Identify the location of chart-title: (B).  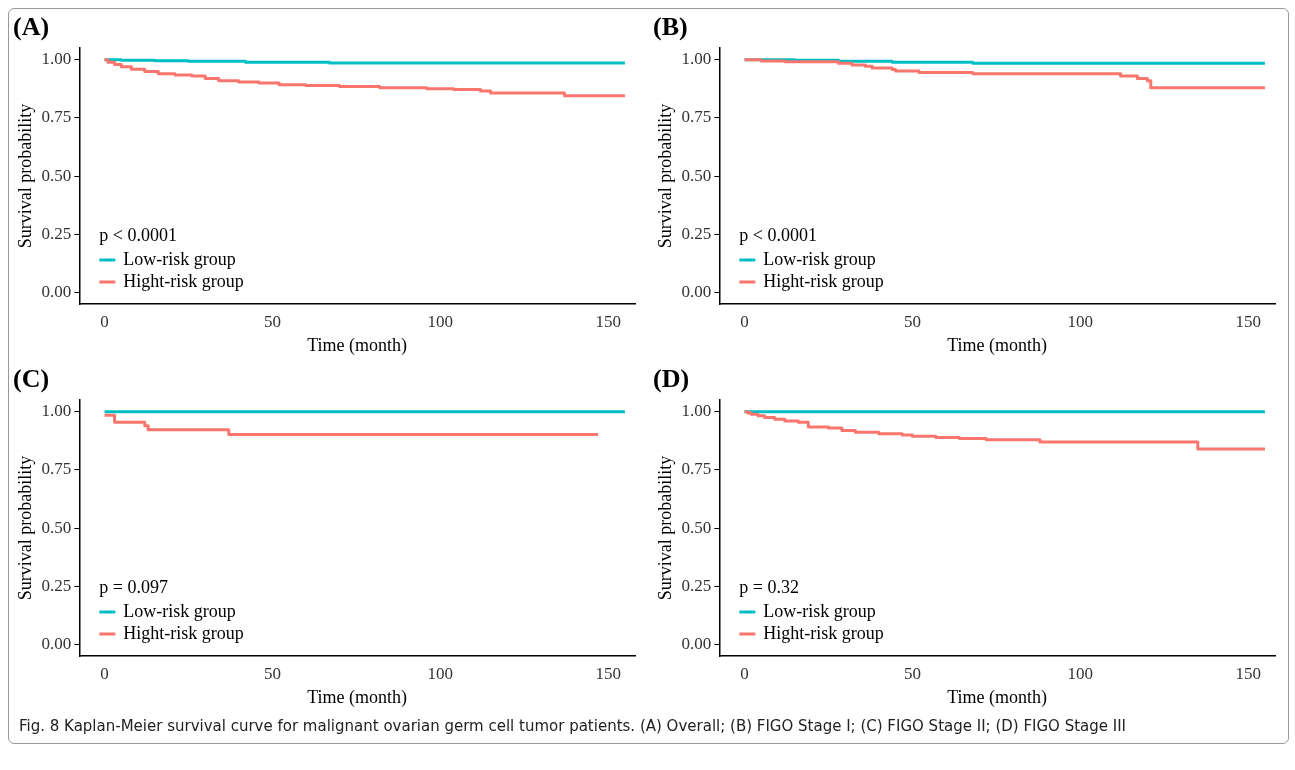
(670, 27).